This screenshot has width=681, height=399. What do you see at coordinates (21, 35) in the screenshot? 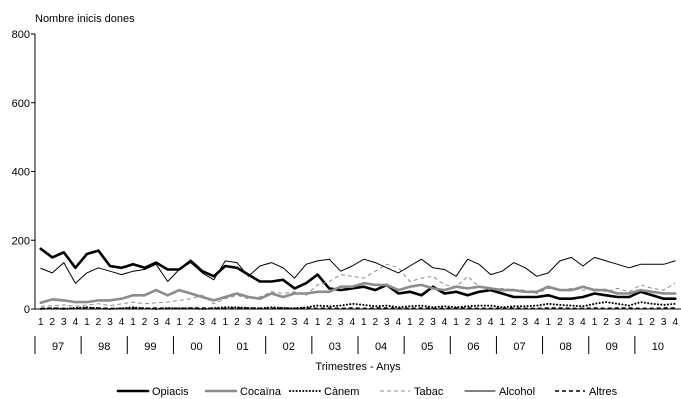
I see `y-tick-label: 800` at bounding box center [21, 35].